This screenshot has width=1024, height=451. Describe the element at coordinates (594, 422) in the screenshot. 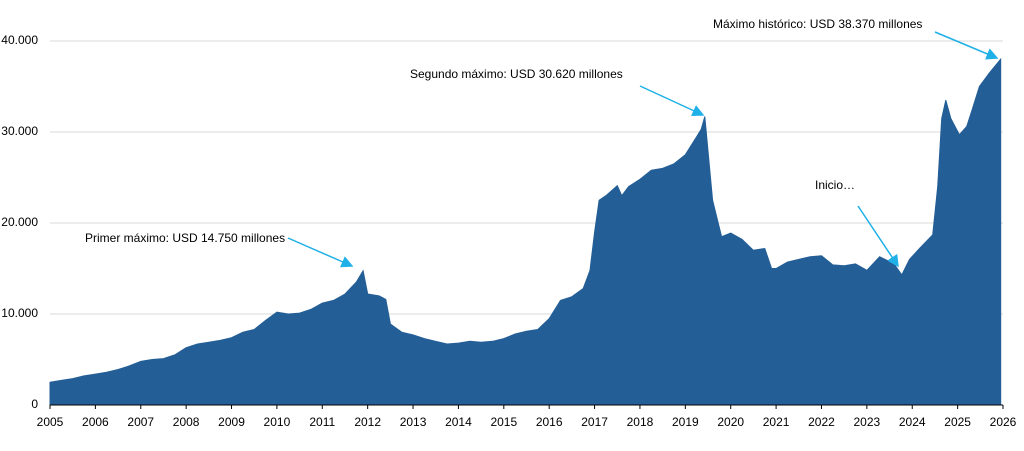

I see `x-tick-label: 2017` at that location.